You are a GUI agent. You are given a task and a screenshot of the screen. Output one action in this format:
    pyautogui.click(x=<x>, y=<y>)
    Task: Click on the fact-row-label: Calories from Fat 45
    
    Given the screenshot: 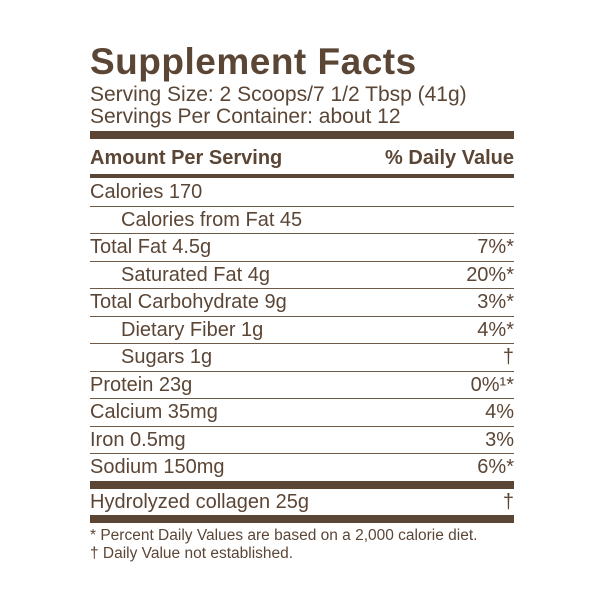 What is the action you would take?
    pyautogui.click(x=212, y=219)
    